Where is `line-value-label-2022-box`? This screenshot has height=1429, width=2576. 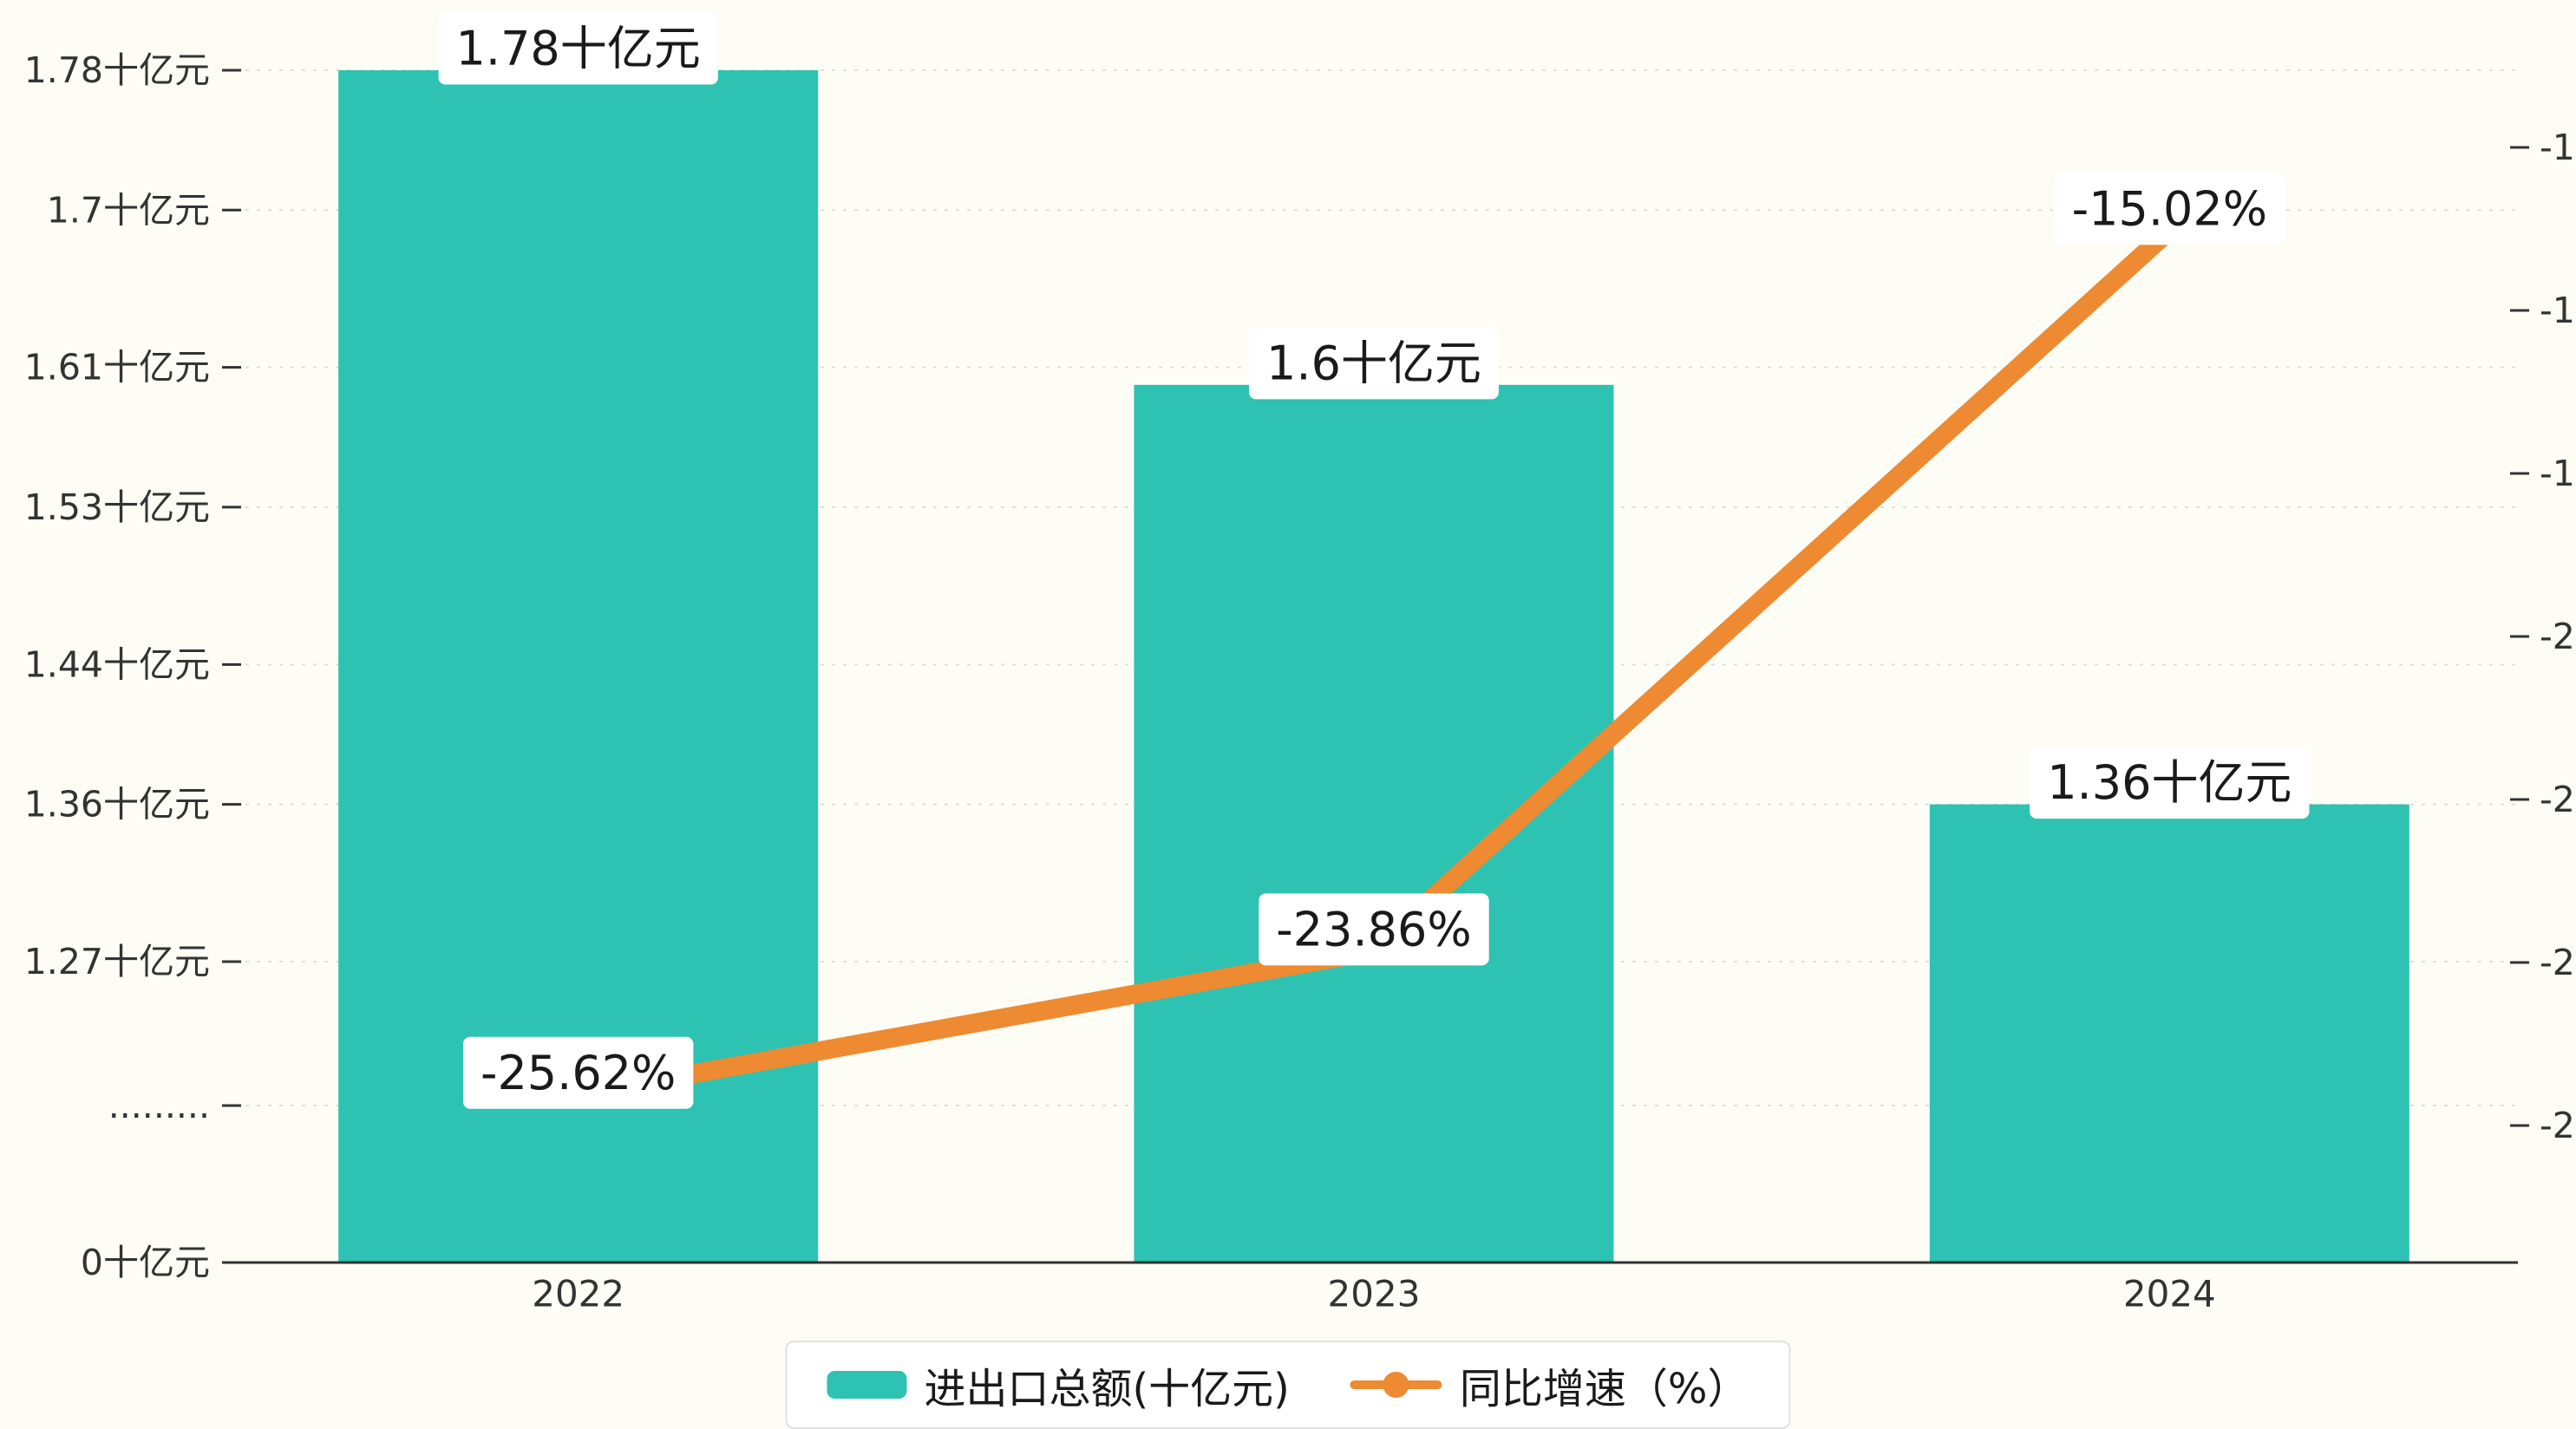 line-value-label-2022-box is located at coordinates (578, 1072).